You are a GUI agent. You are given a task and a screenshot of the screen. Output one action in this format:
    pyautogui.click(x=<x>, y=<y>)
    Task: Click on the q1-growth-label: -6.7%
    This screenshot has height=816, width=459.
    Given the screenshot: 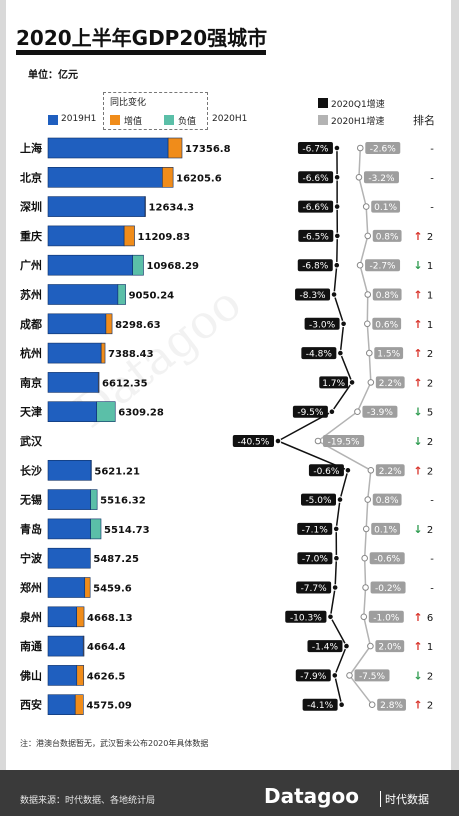 What is the action you would take?
    pyautogui.click(x=315, y=150)
    